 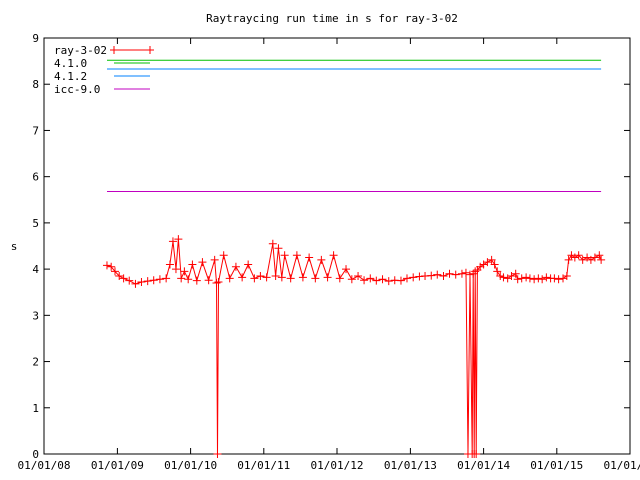 What do you see at coordinates (35, 269) in the screenshot?
I see `y-tick-label: 4` at bounding box center [35, 269].